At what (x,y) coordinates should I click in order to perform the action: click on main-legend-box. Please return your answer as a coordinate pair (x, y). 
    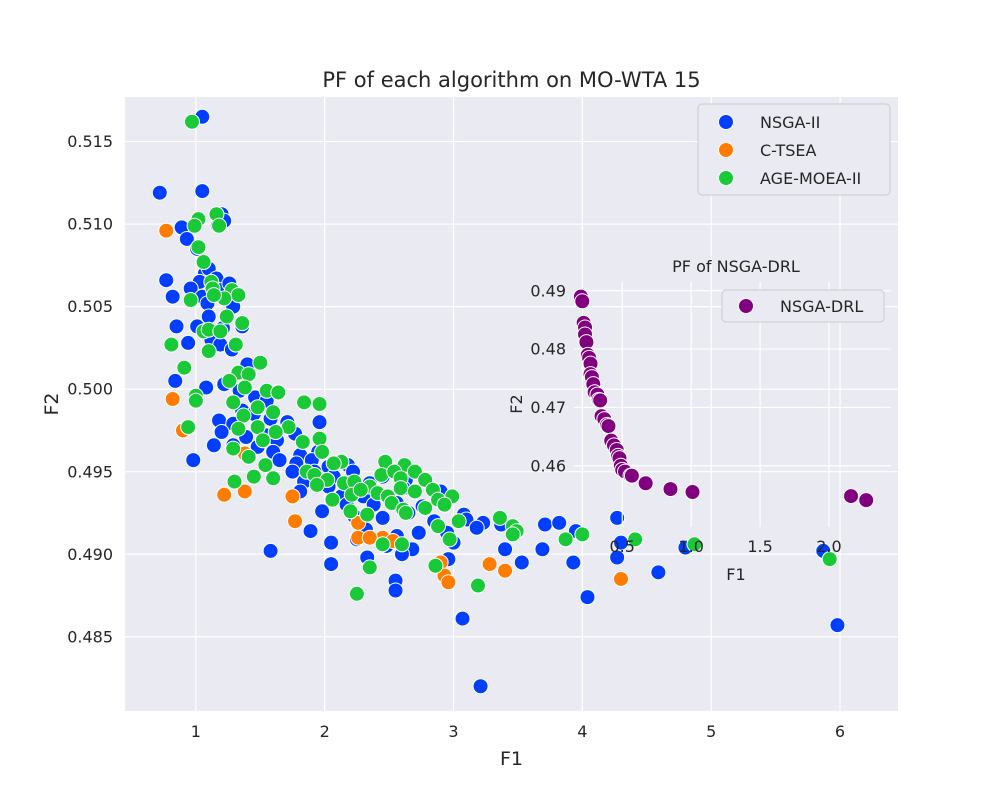
    Looking at the image, I should click on (794, 149).